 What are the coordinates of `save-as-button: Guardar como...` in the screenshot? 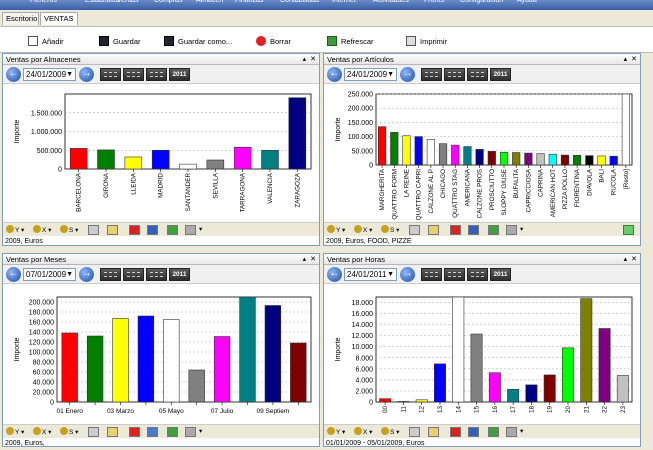 It's located at (198, 41).